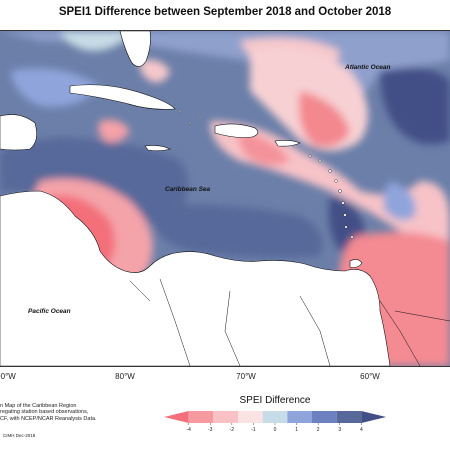  Describe the element at coordinates (246, 376) in the screenshot. I see `lon-tick-70w: 70°W` at that location.